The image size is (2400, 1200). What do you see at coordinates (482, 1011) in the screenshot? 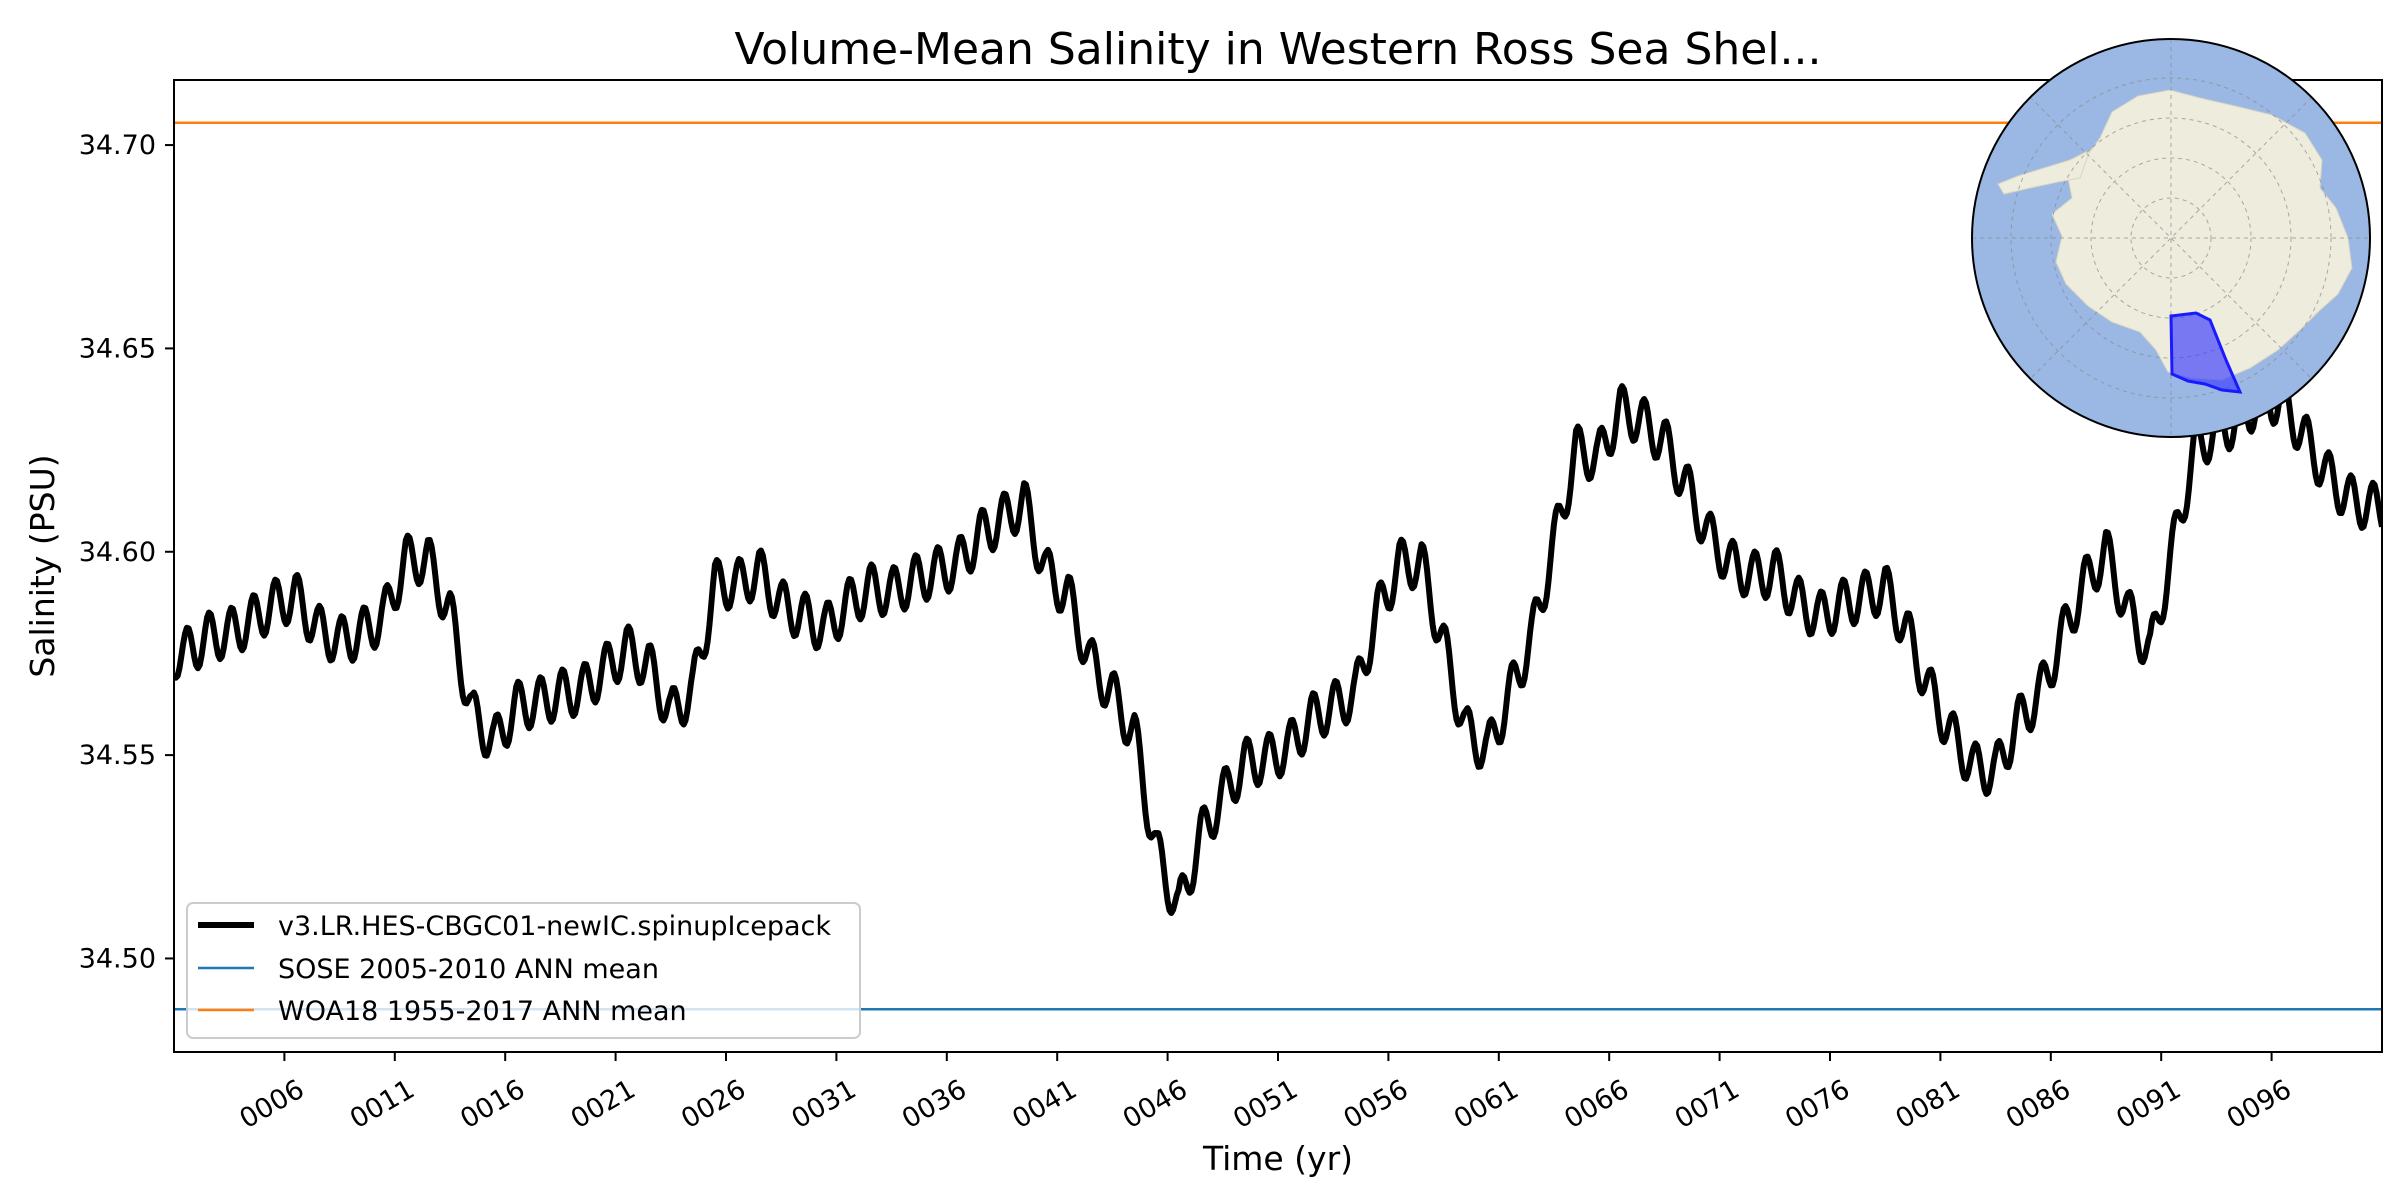
I see `legend-label-woa: WOA18 1955-2017 ANN mean` at bounding box center [482, 1011].